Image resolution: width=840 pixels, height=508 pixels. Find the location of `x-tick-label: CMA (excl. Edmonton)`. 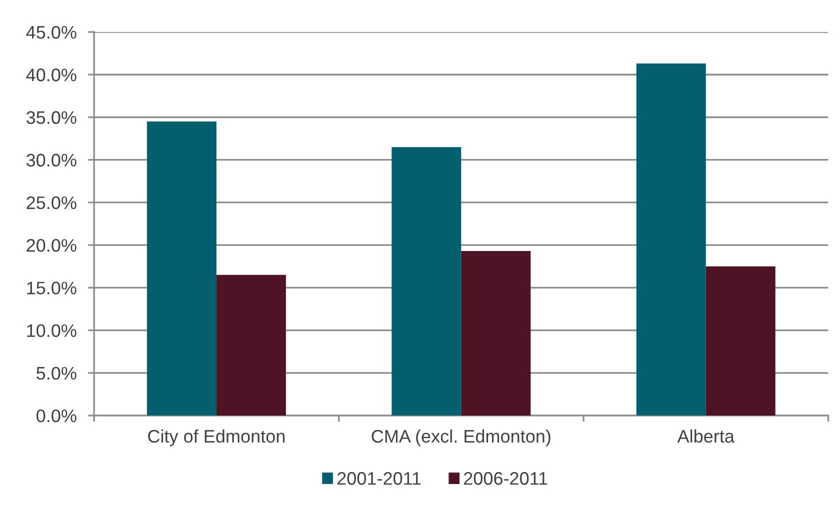

x-tick-label: CMA (excl. Edmonton) is located at coordinates (461, 437).